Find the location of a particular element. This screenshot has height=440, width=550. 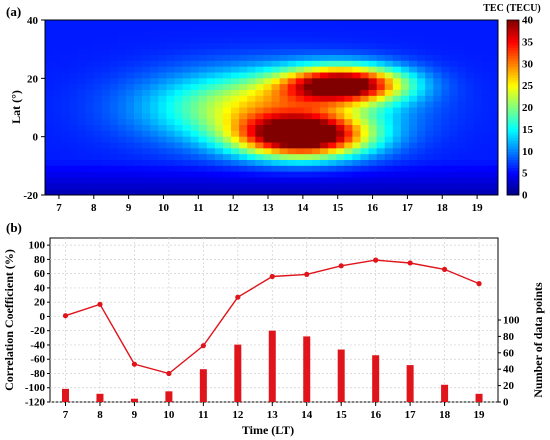

panel-b-label: (b) is located at coordinates (14, 227).